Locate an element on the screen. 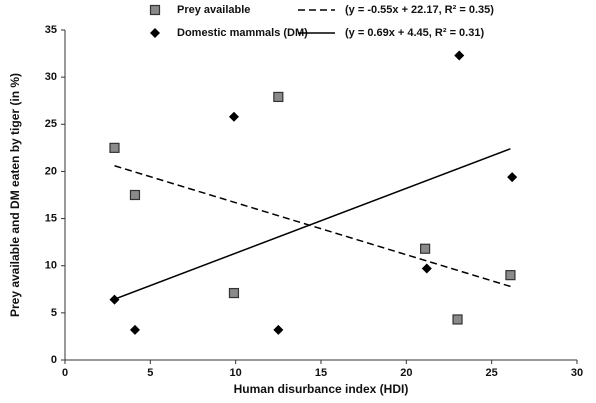 The image size is (596, 403). x-tick-label: 10 is located at coordinates (236, 373).